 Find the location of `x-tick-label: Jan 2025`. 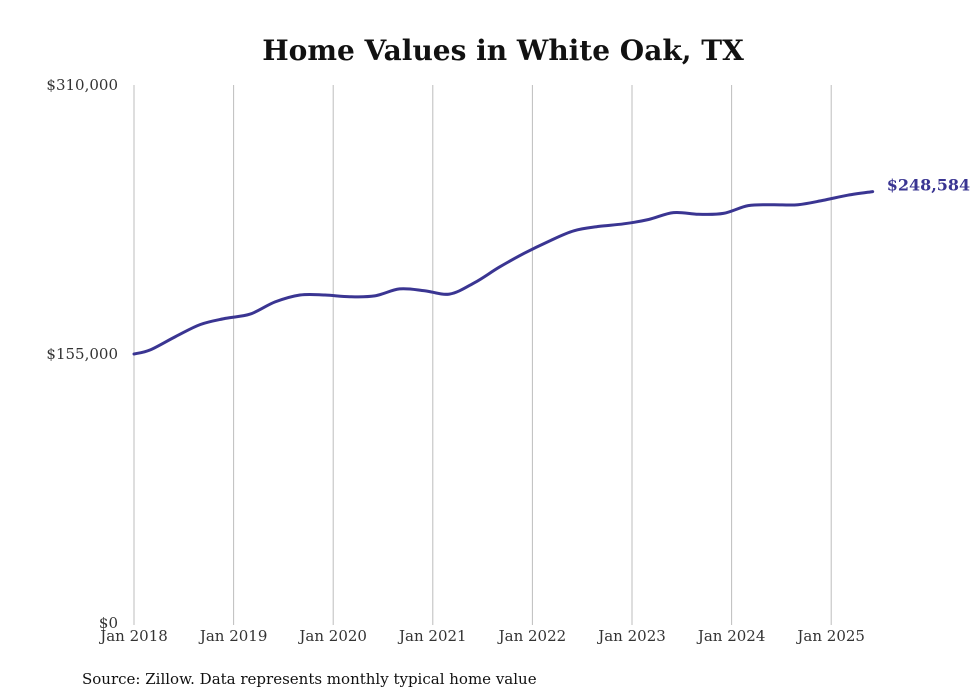

x-tick-label: Jan 2025 is located at coordinates (830, 636).